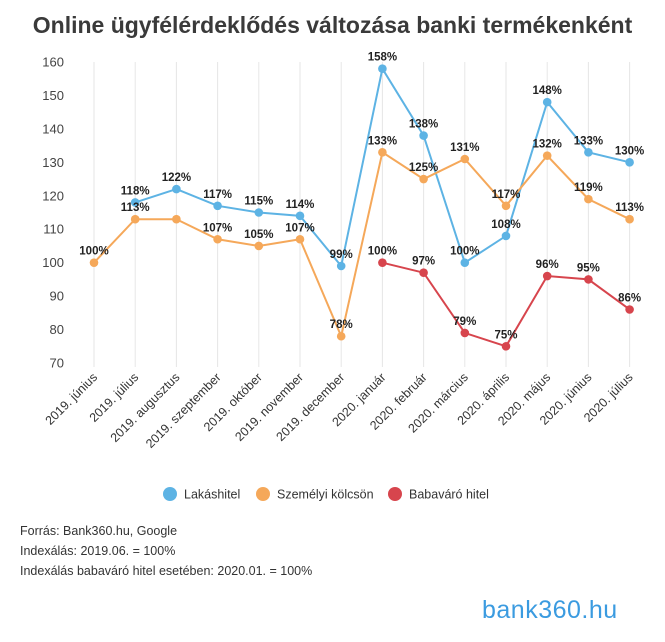 This screenshot has width=665, height=642. Describe the element at coordinates (183, 410) in the screenshot. I see `x-tick-label: 2019. szeptember` at that location.